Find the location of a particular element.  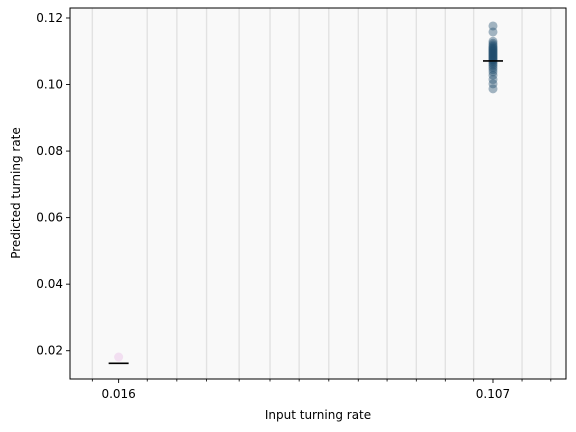

y-tick-label: 0.12 is located at coordinates (49, 18).